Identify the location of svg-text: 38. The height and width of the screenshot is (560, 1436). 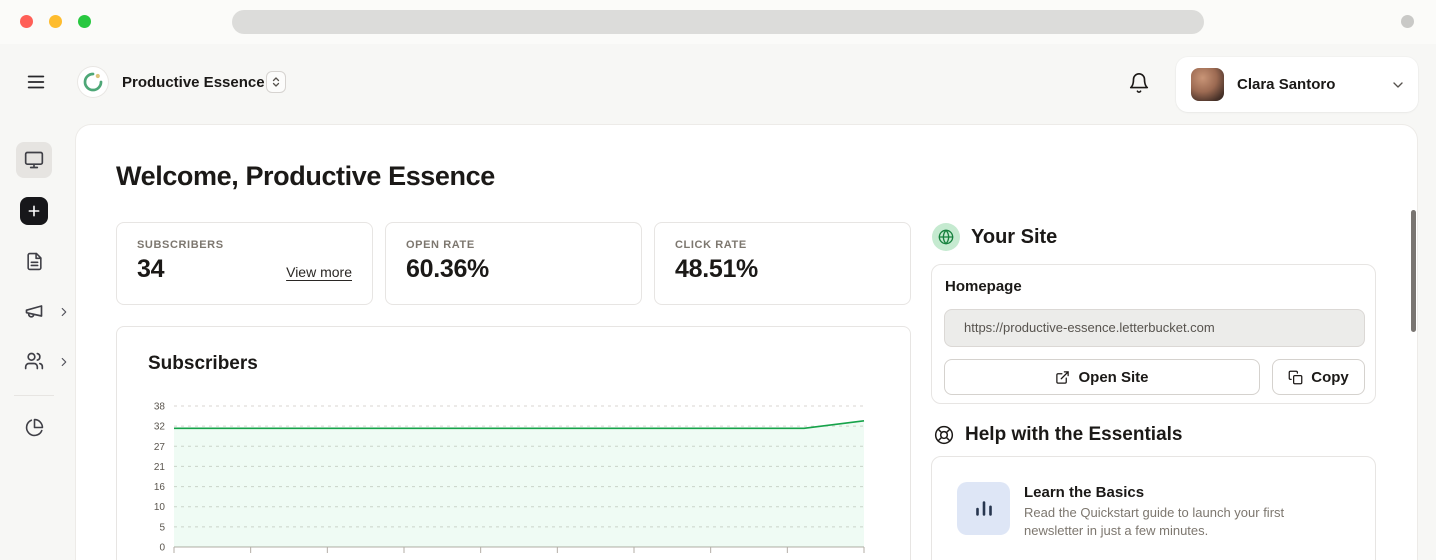
(160, 407).